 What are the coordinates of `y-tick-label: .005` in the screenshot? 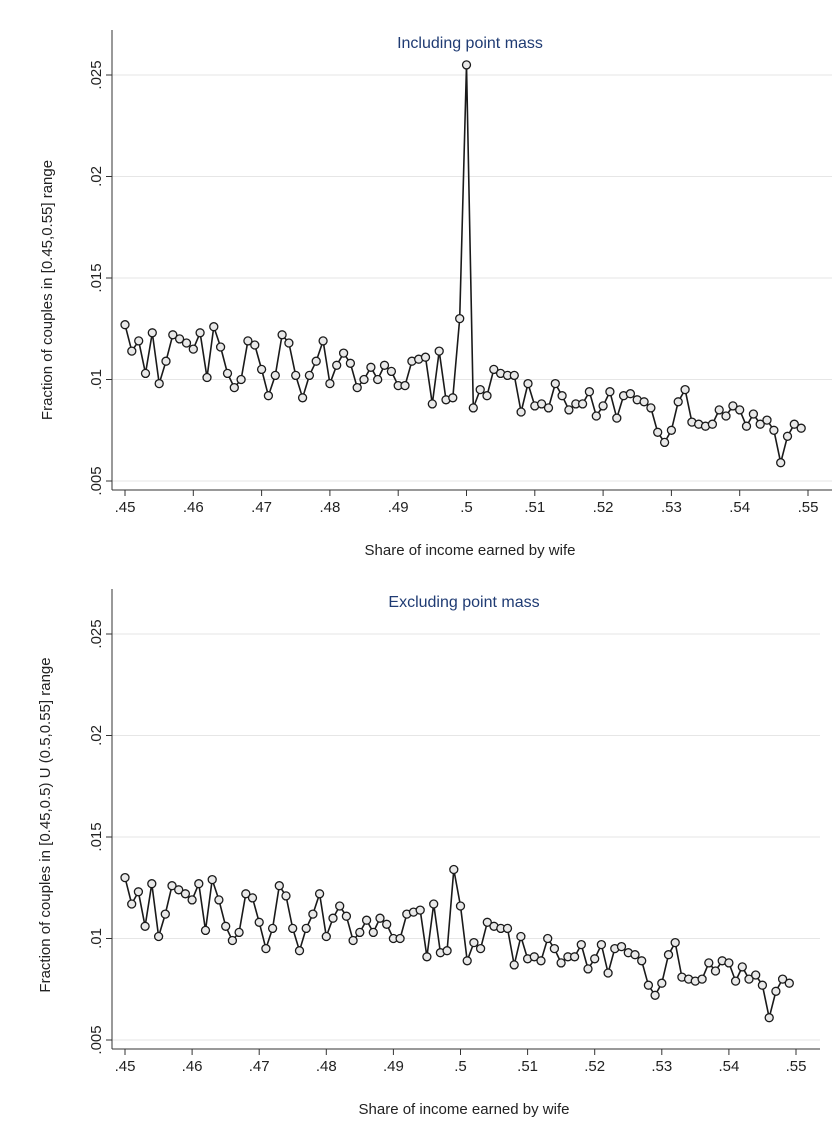 It's located at (96, 480).